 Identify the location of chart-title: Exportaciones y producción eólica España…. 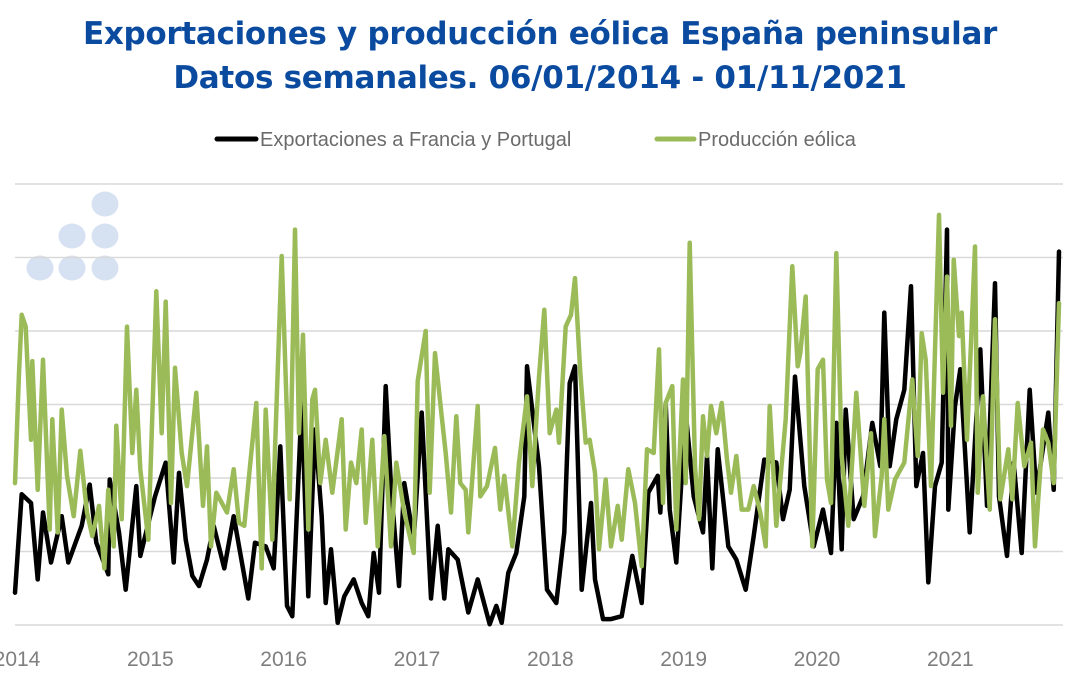
(540, 34).